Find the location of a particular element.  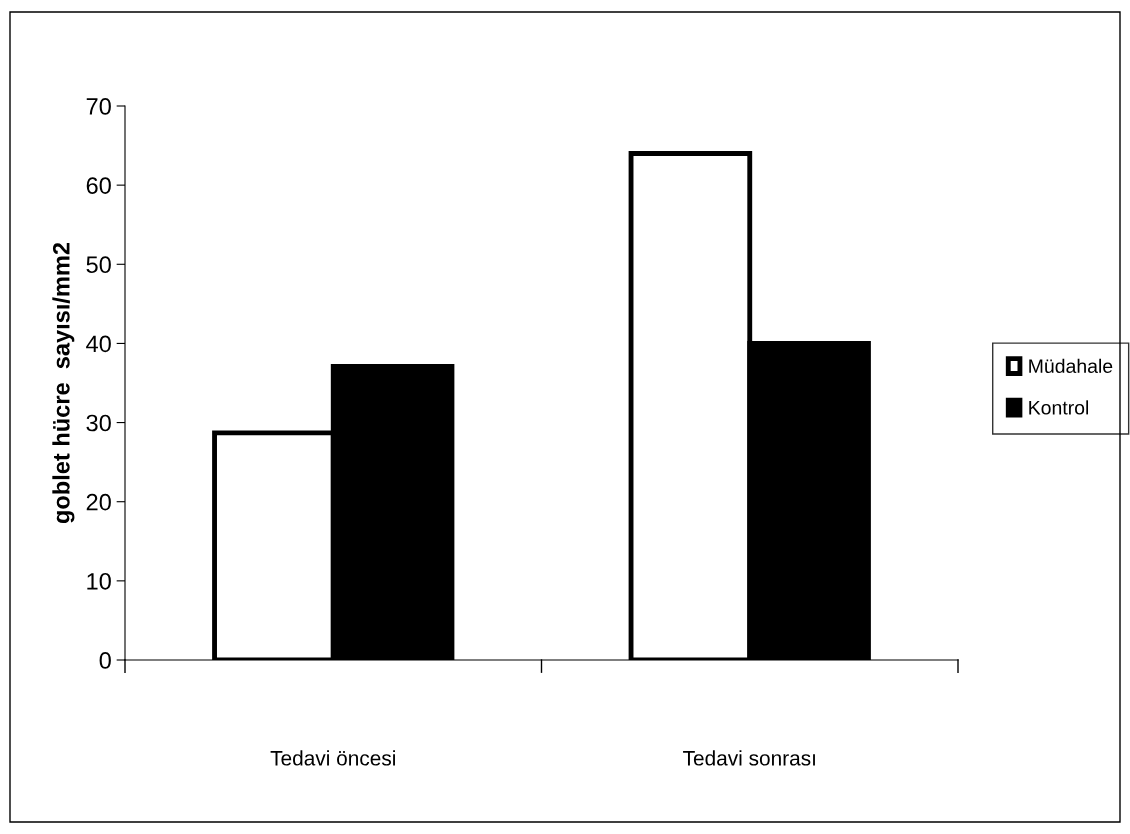

y-tick-label: 10 is located at coordinates (99, 581).